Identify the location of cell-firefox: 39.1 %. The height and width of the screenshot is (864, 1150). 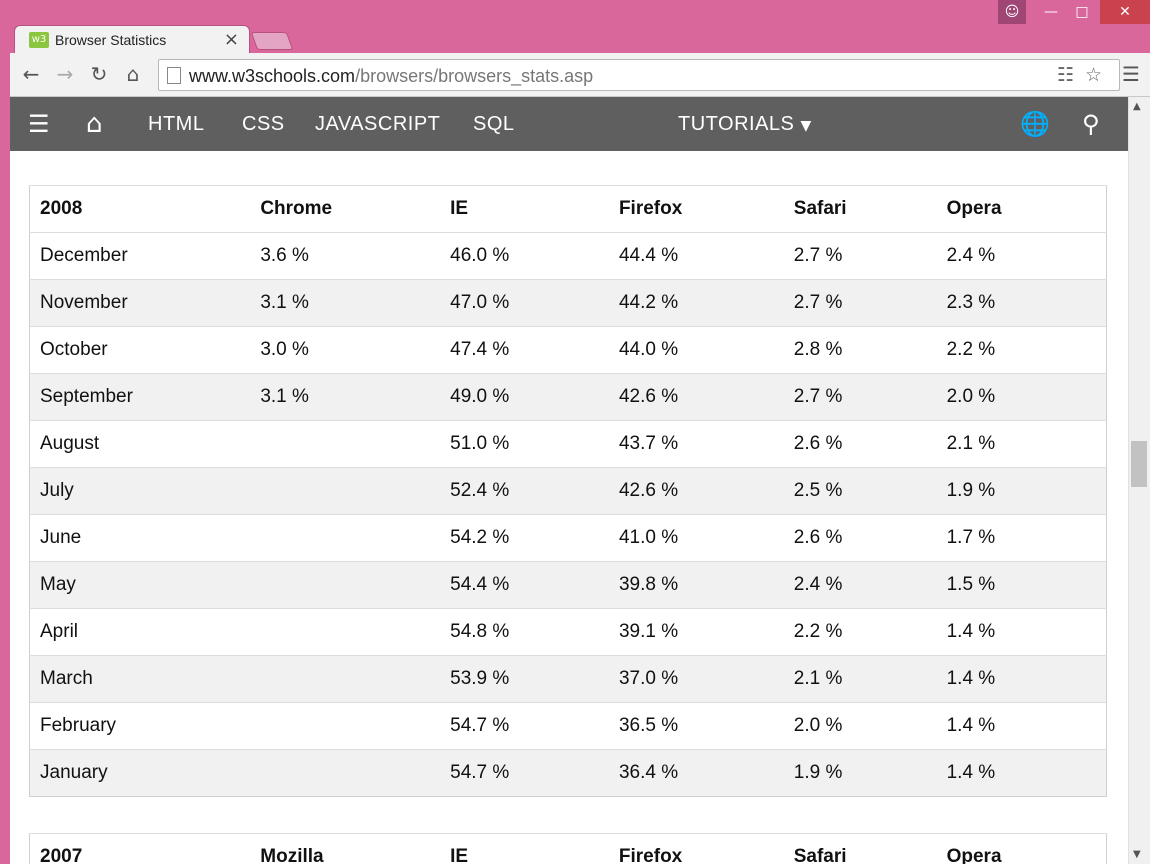
(706, 632).